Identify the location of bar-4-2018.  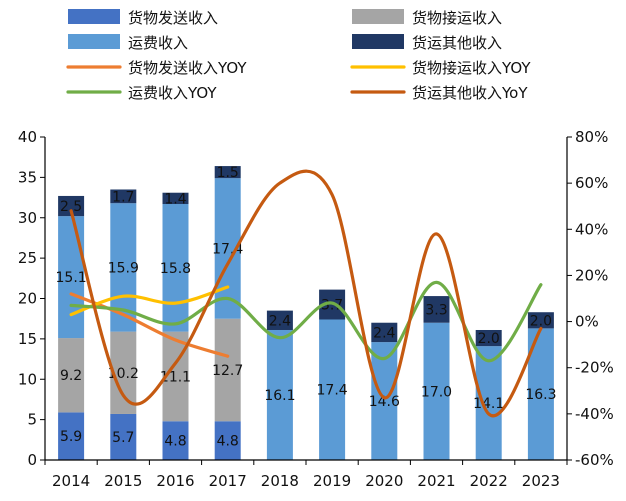
(279, 320).